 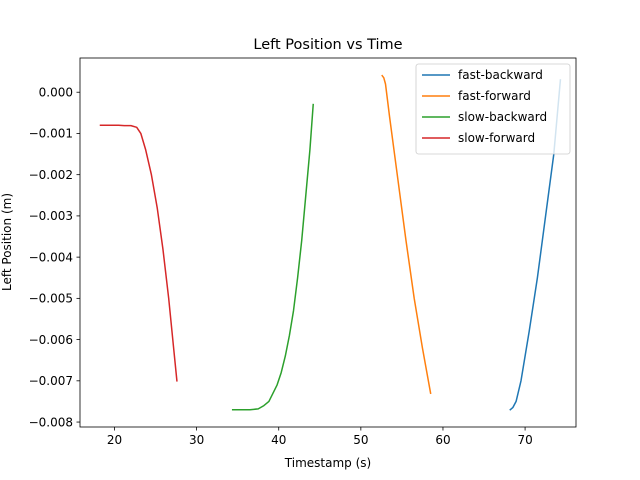 What do you see at coordinates (496, 138) in the screenshot?
I see `legend-label-slow-forward: slow-forward` at bounding box center [496, 138].